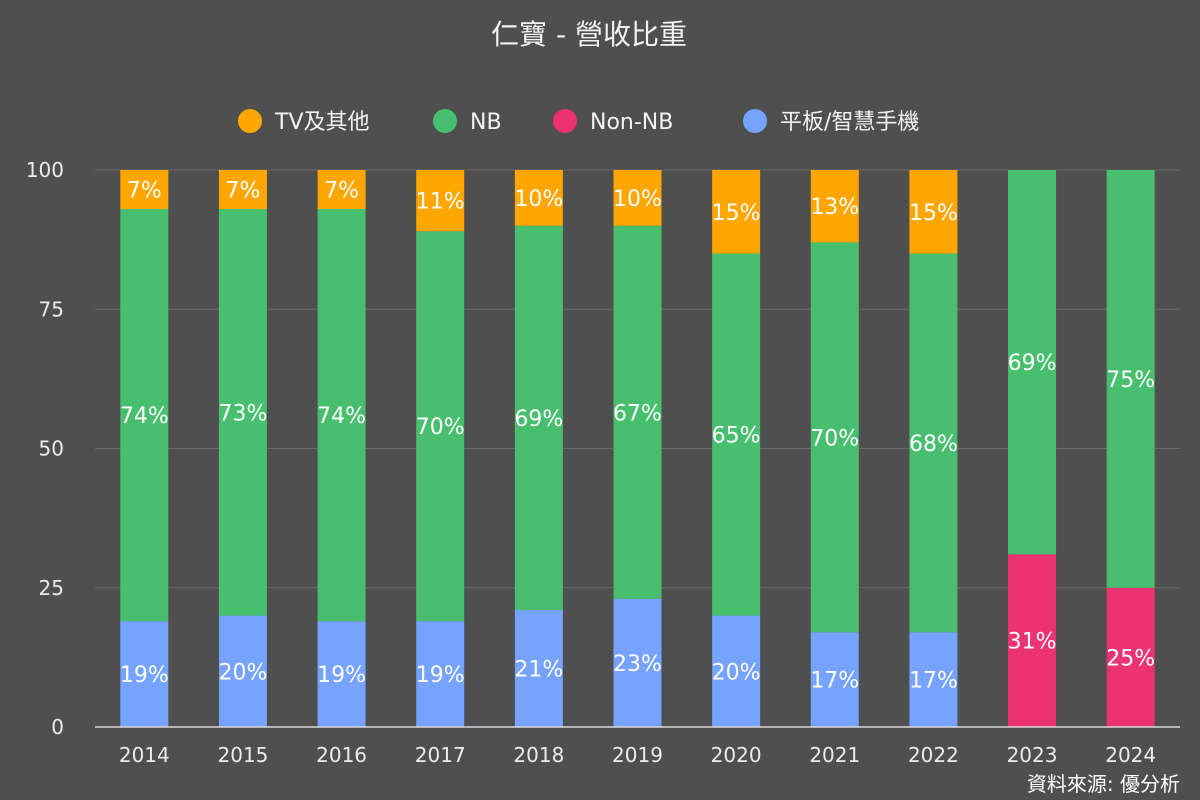 This screenshot has width=1200, height=800. I want to click on x-tick-label: 2020, so click(736, 755).